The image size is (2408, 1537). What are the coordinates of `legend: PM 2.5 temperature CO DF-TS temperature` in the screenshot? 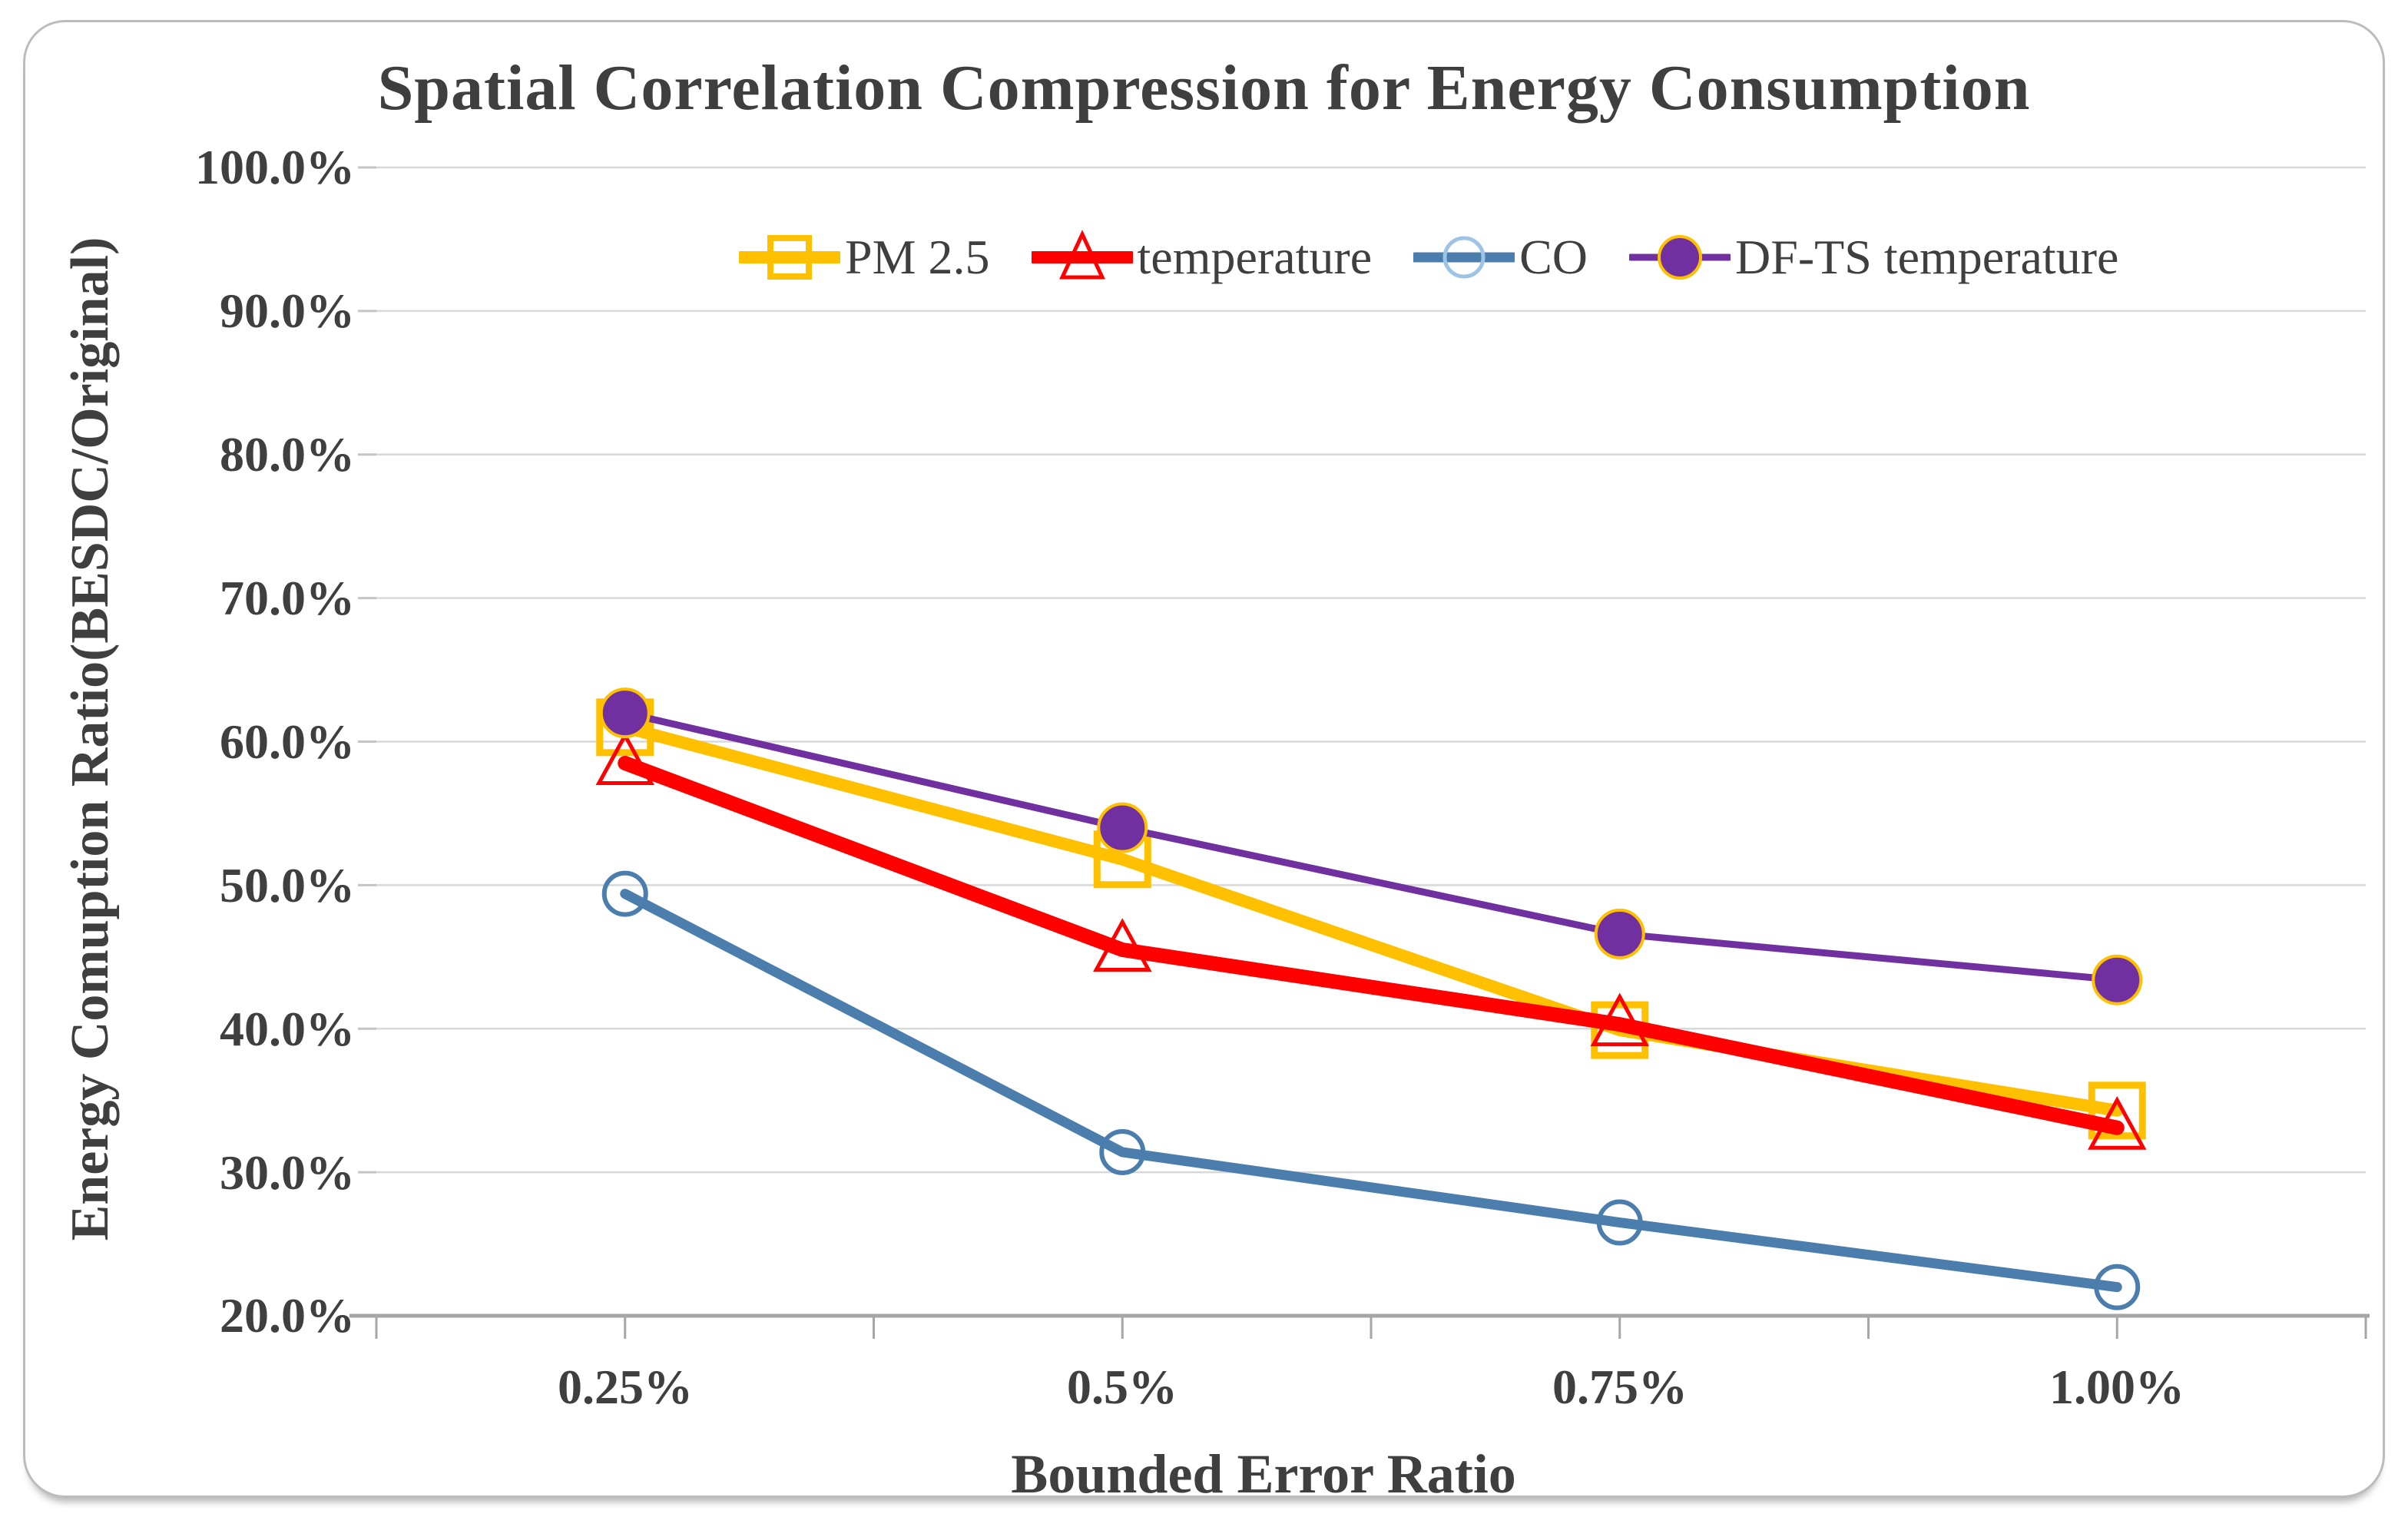 It's located at (1428, 257).